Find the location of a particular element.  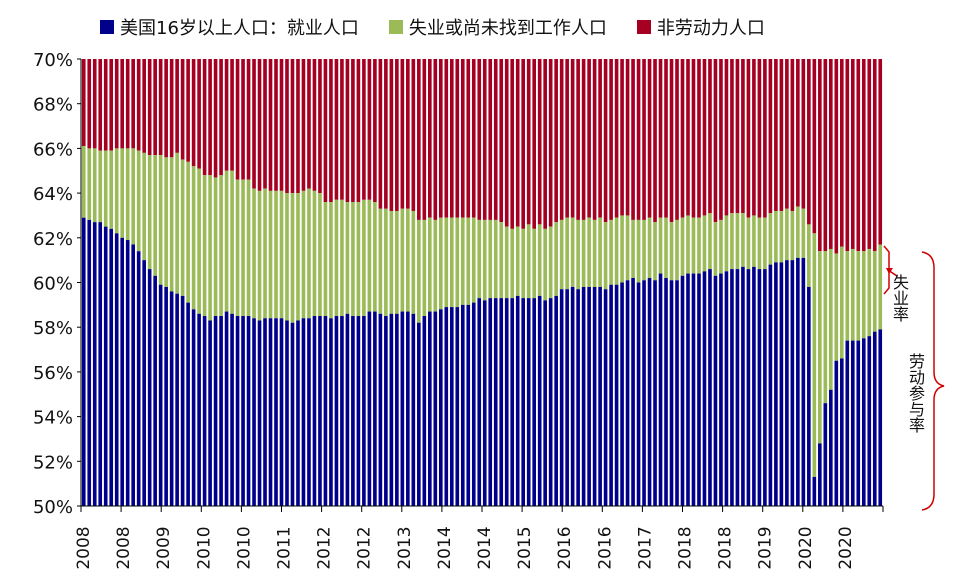

x-tick-label: 2010 is located at coordinates (244, 547).